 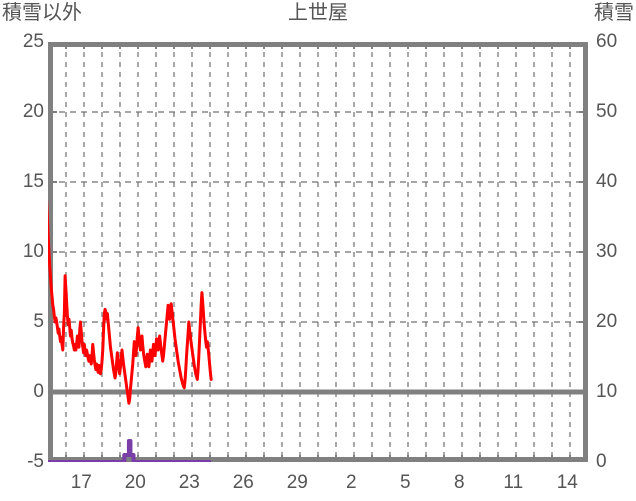 I want to click on left-axis-tick-label: 20, so click(x=33, y=111).